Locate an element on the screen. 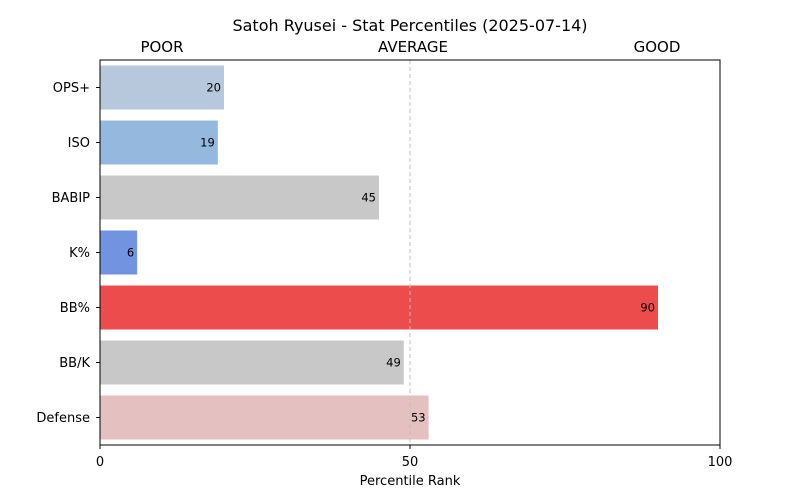  bar-value-label: 49 is located at coordinates (393, 363).